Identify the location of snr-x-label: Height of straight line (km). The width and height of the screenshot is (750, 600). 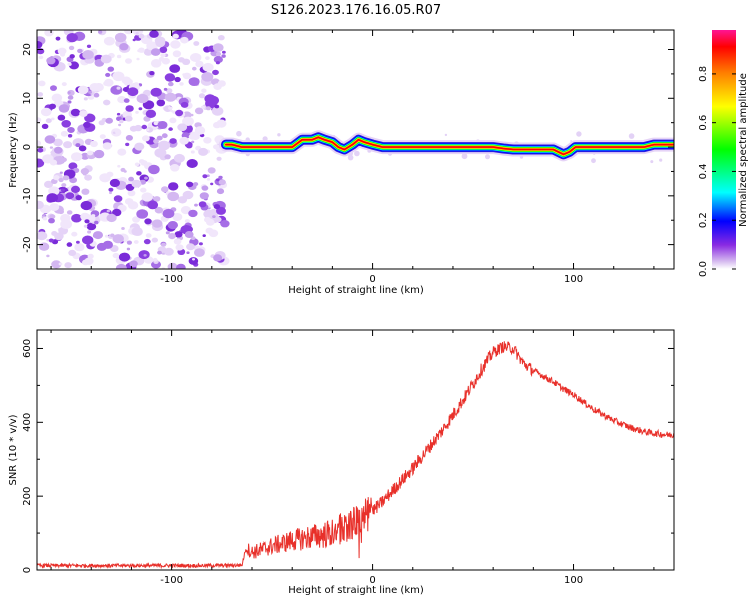
(356, 590).